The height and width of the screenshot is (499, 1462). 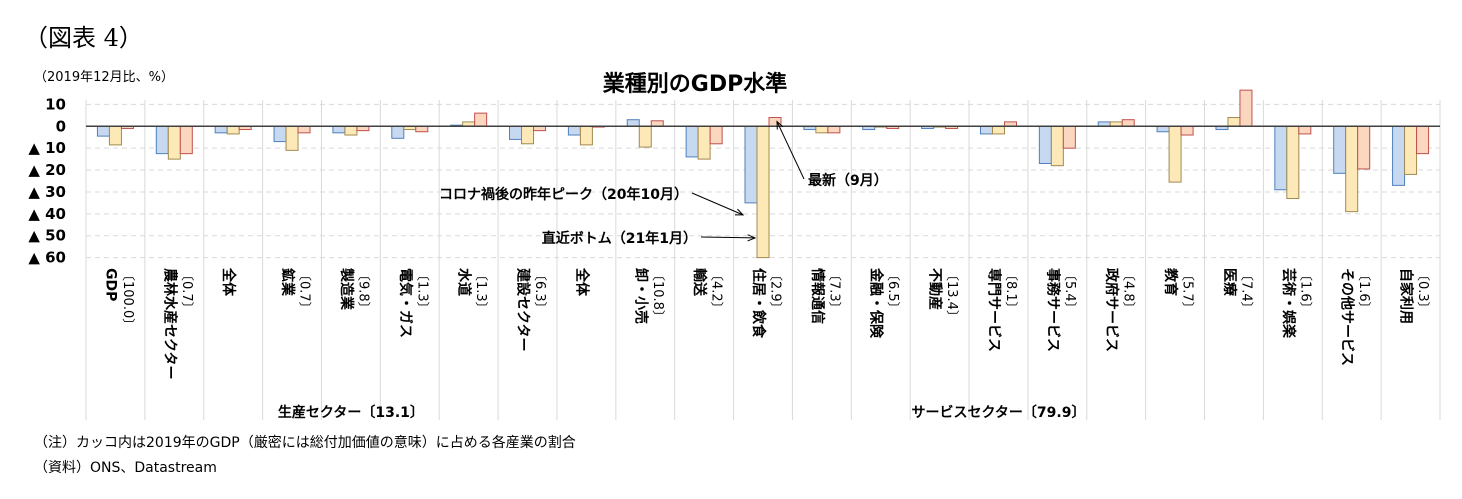 I want to click on y-tick-label: ▲ 50, so click(x=47, y=236).